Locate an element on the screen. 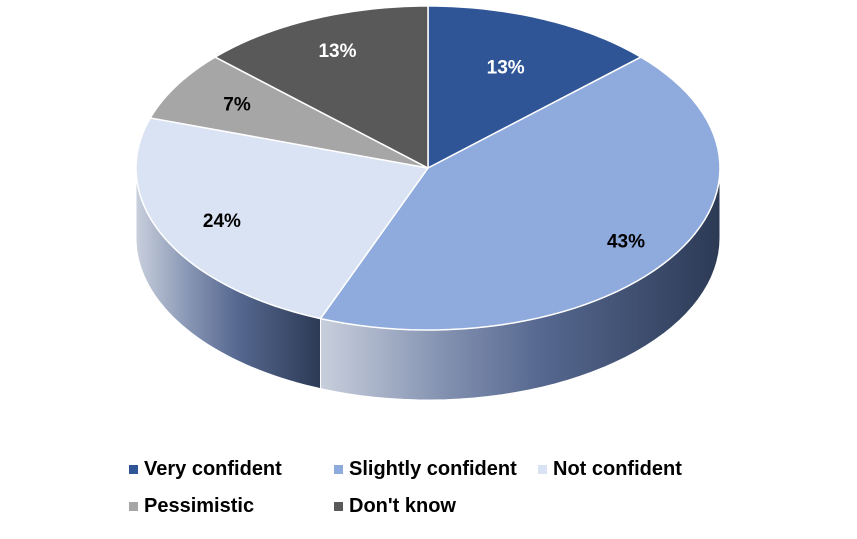 This screenshot has height=539, width=857. legend-item-pessimistic: Pessimistic is located at coordinates (191, 506).